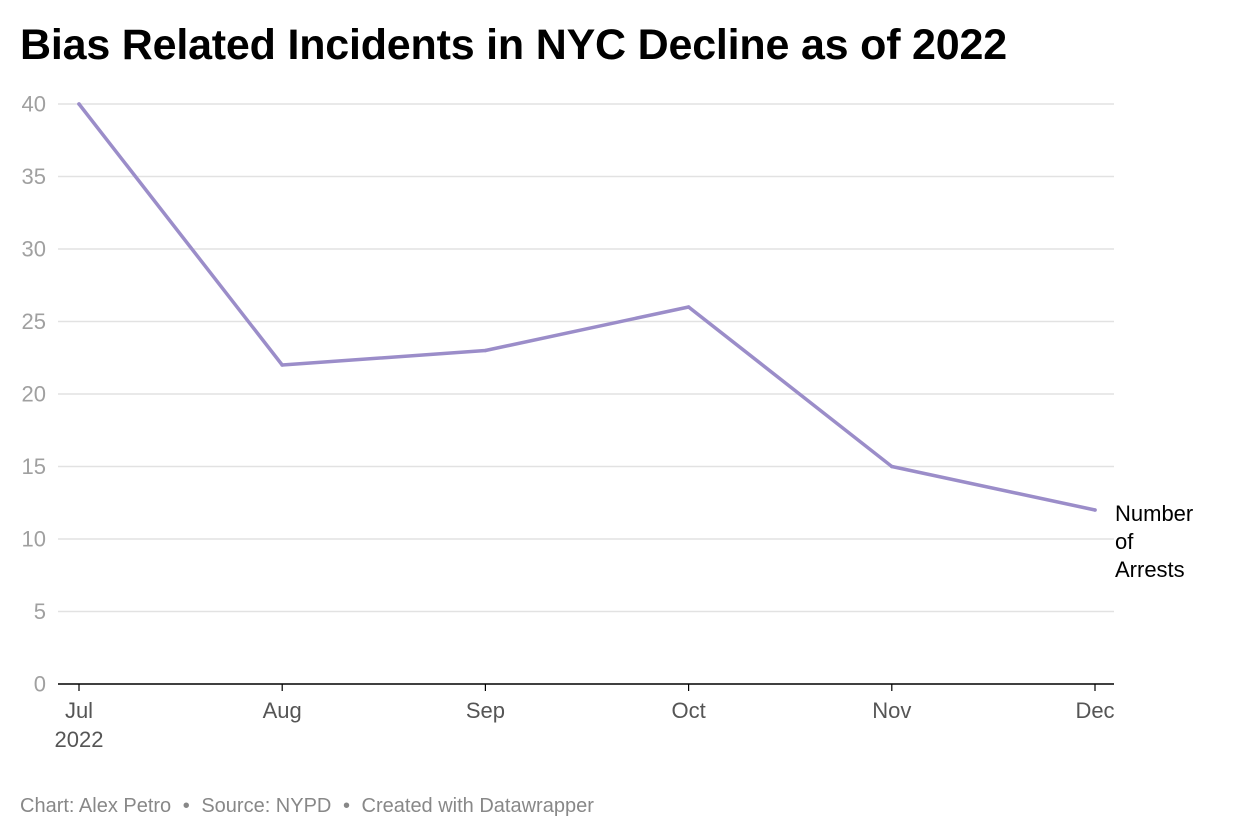 This screenshot has height=840, width=1240. What do you see at coordinates (34, 466) in the screenshot?
I see `y-tick-label: 15` at bounding box center [34, 466].